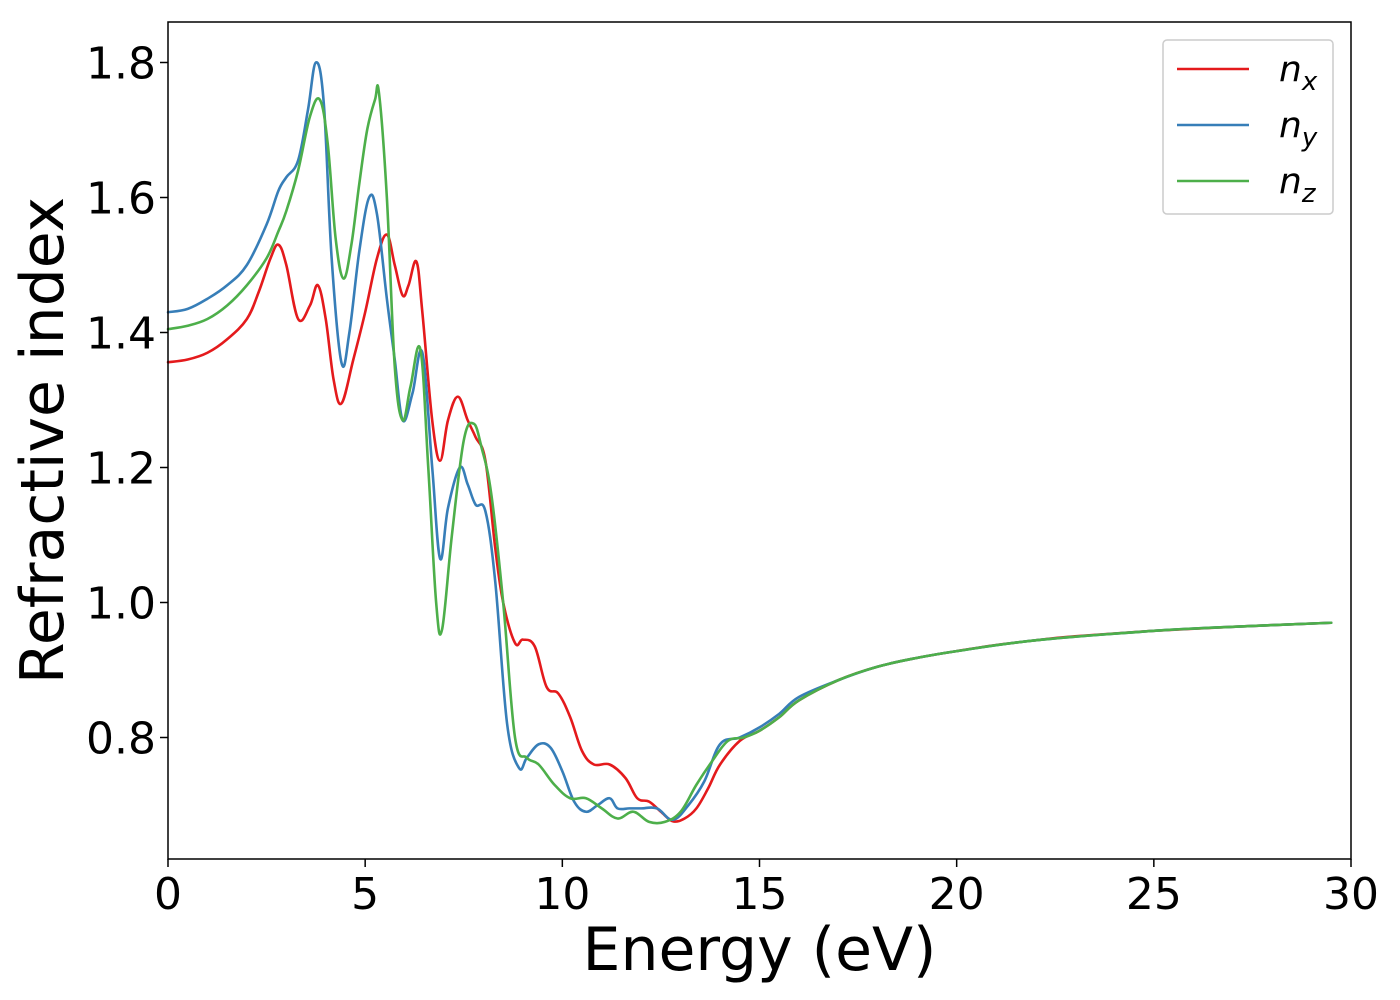 The width and height of the screenshot is (1400, 1000). I want to click on legend-label-n-y: ny, so click(1298, 129).